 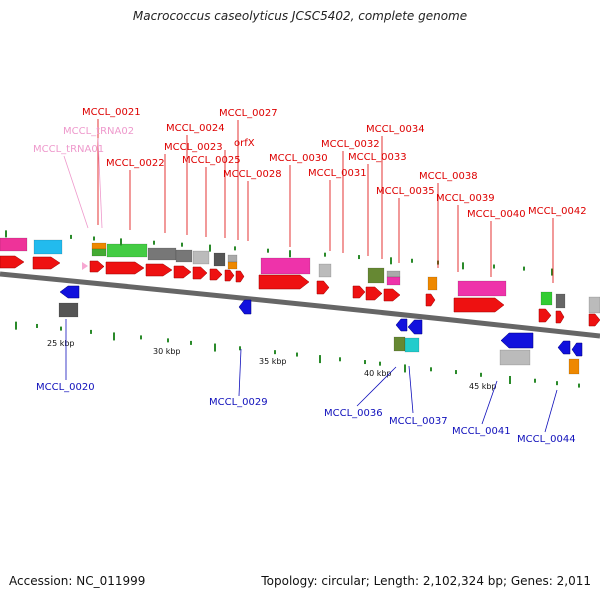 I want to click on gene-label-trna: MCCL_tRNA02, so click(x=98, y=131).